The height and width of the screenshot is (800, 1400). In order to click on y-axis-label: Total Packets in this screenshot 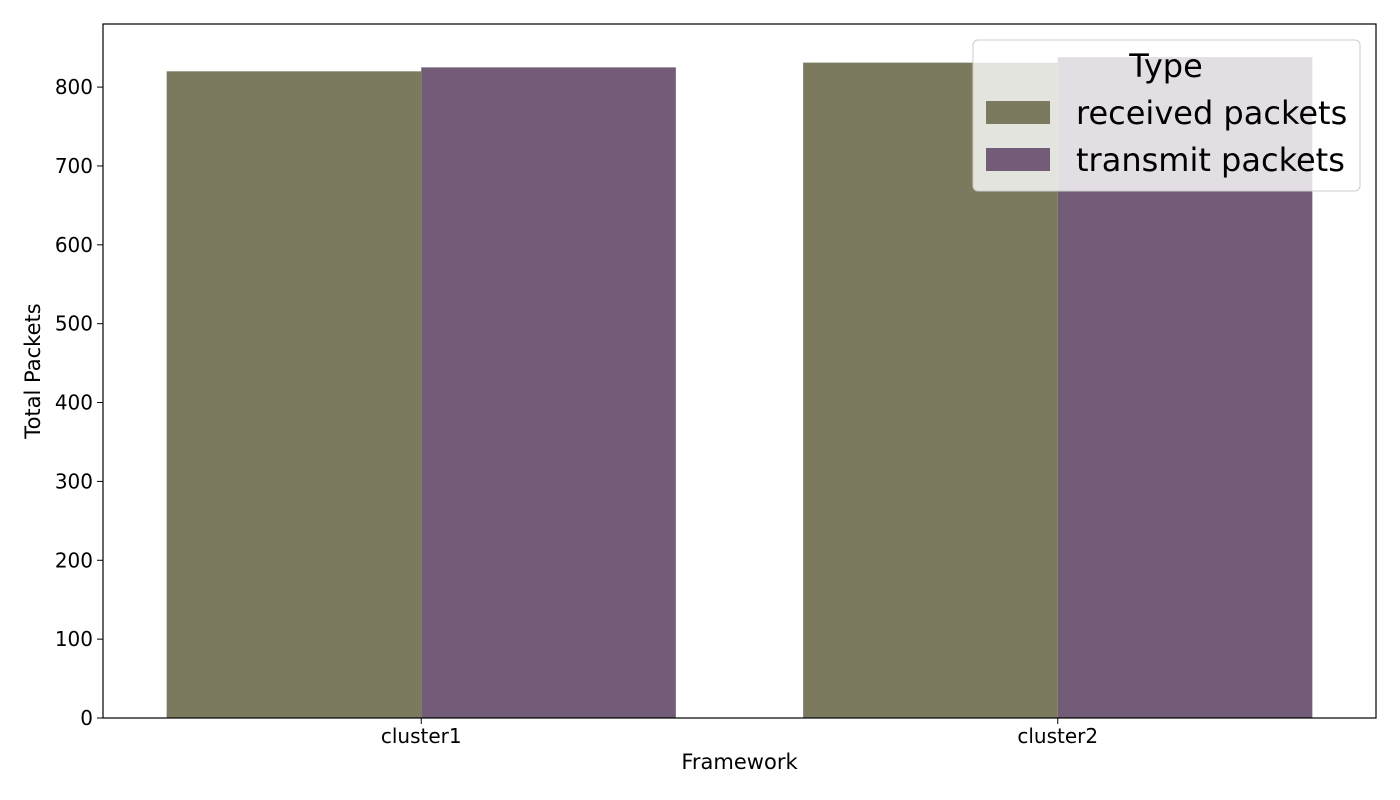, I will do `click(33, 371)`.